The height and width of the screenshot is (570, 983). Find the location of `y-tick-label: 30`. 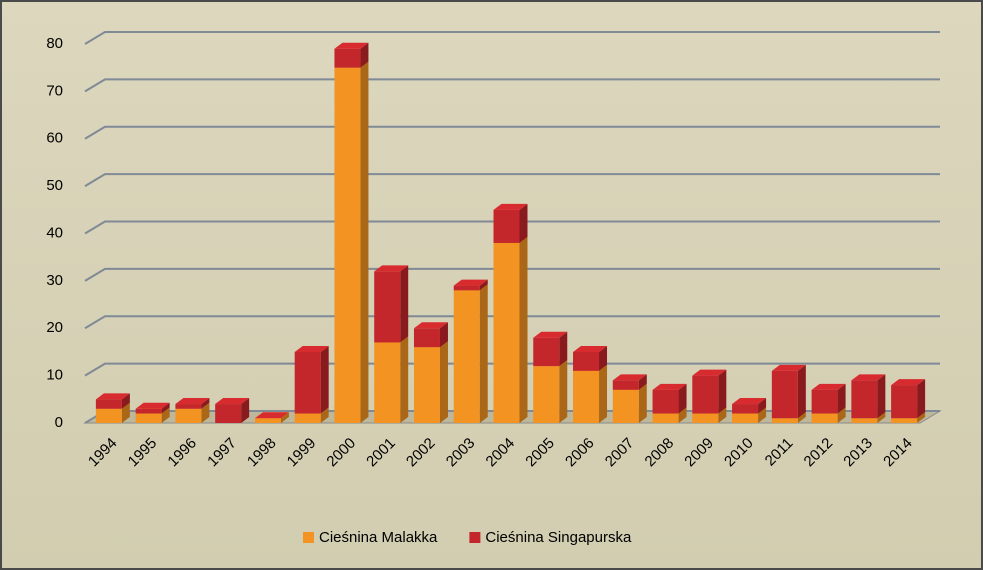

y-tick-label: 30 is located at coordinates (54, 280).